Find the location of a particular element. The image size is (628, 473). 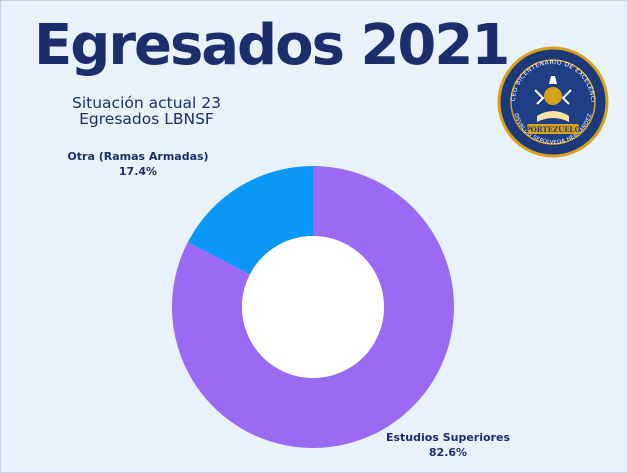

donut-slice-otra-ramas-armadas is located at coordinates (250, 220).